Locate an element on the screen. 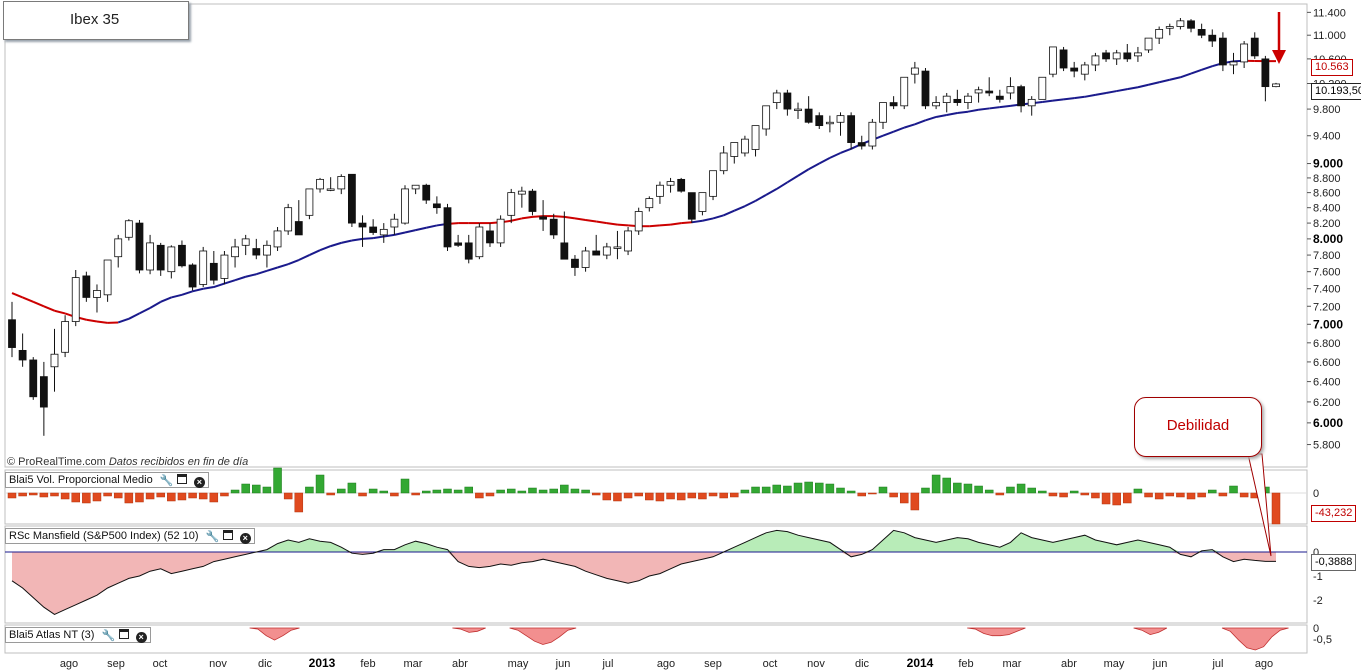  volume-panel-header: Blai5 Vol. Proporcional Medio 🔧 × is located at coordinates (107, 480).